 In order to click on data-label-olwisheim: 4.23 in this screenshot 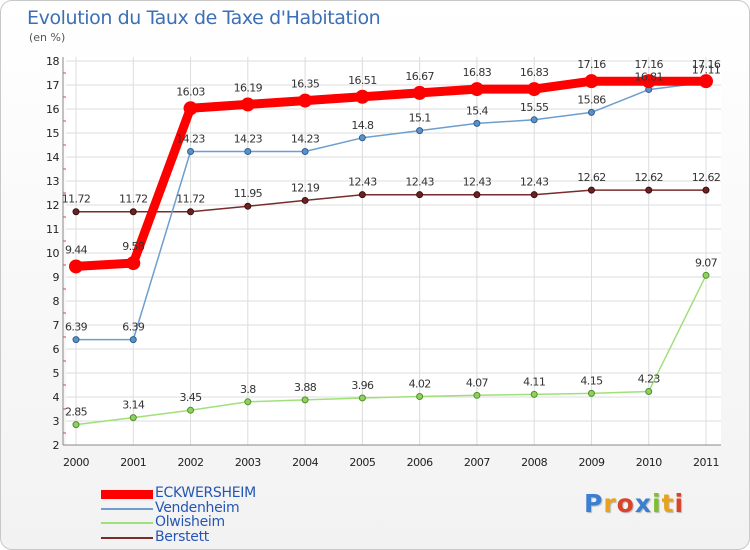, I will do `click(649, 378)`.